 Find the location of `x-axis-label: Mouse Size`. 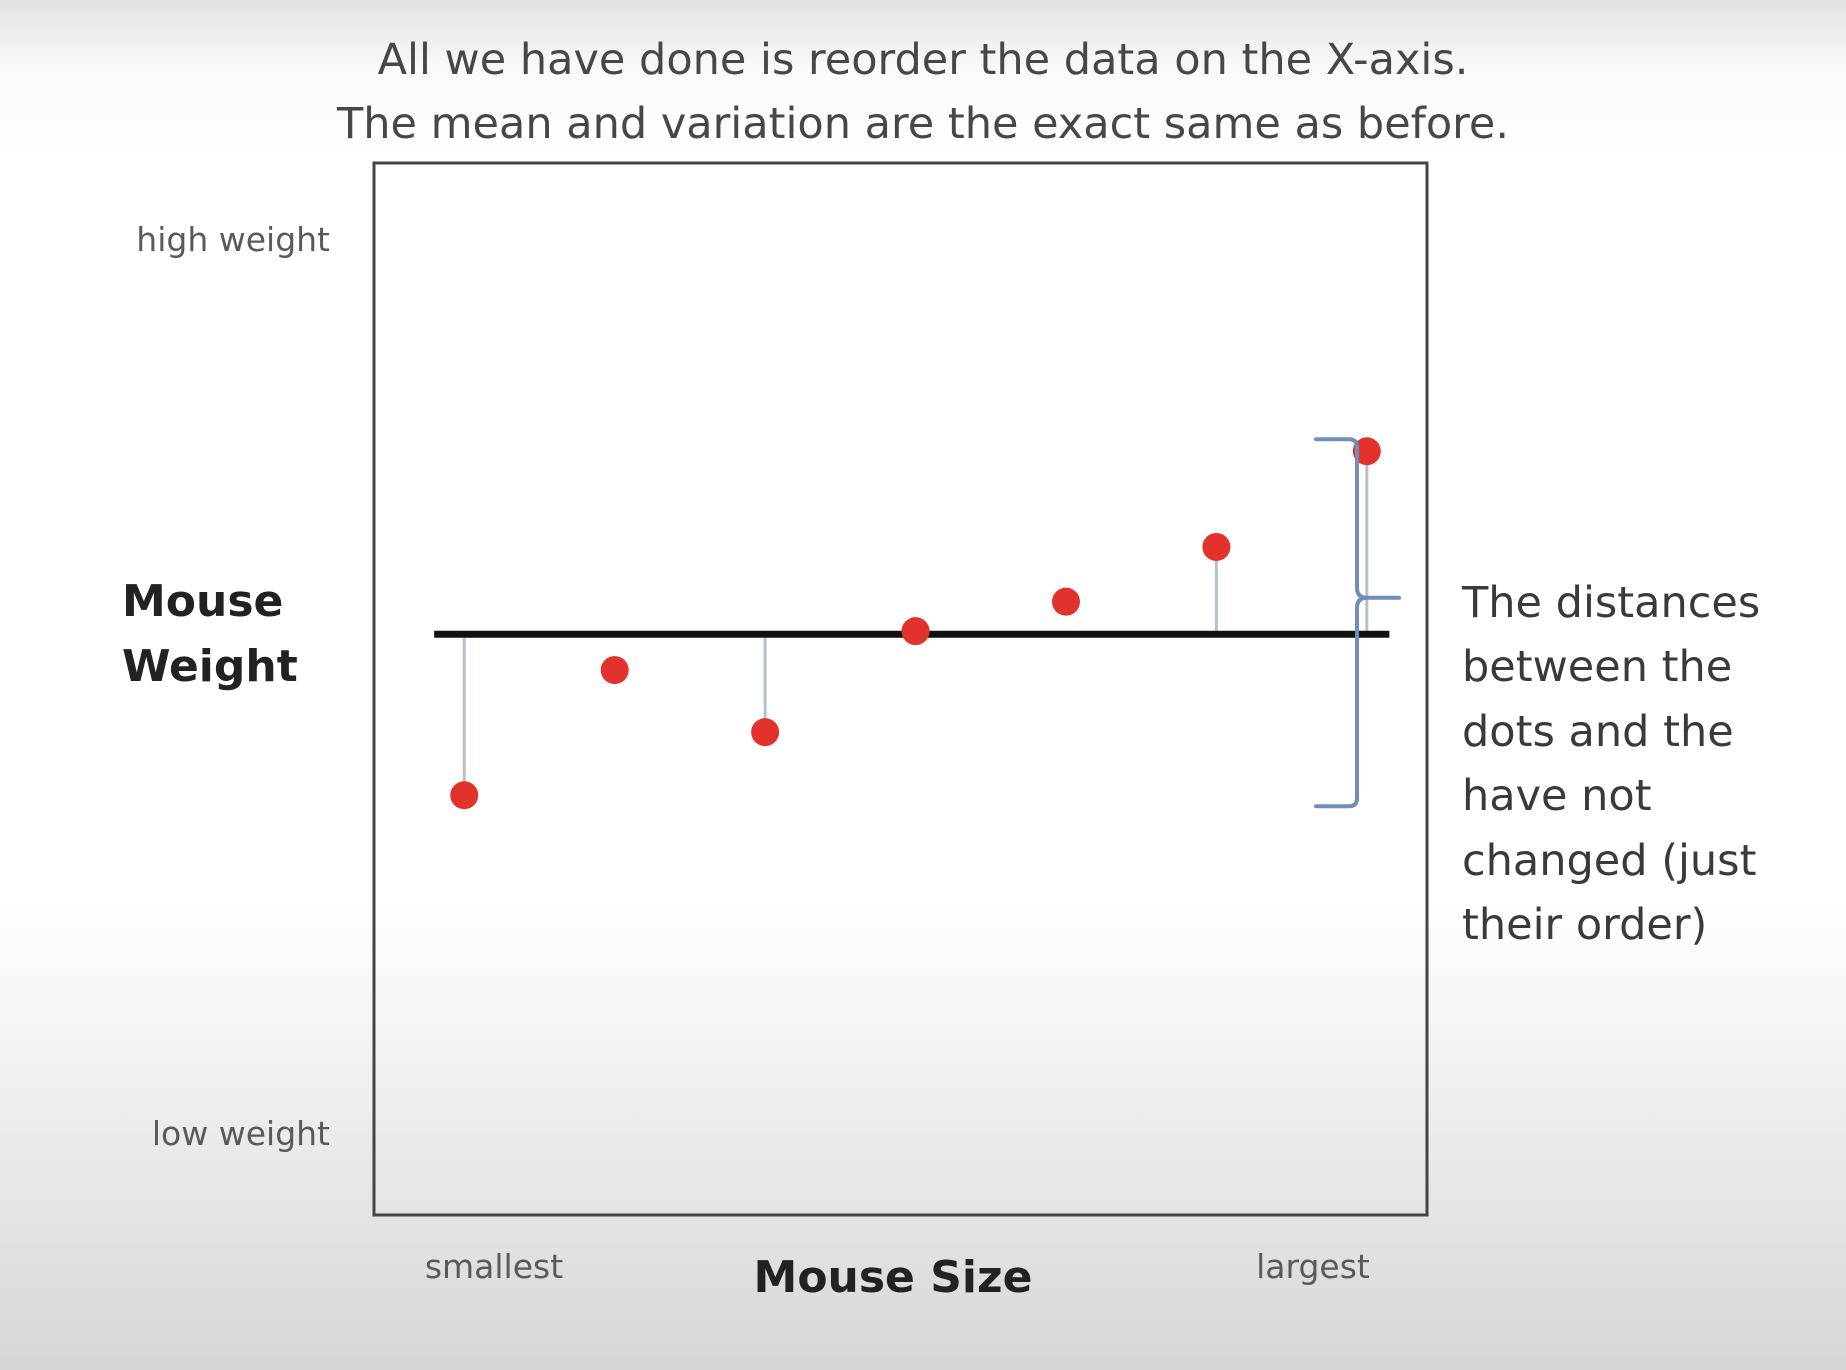

x-axis-label: Mouse Size is located at coordinates (893, 1277).